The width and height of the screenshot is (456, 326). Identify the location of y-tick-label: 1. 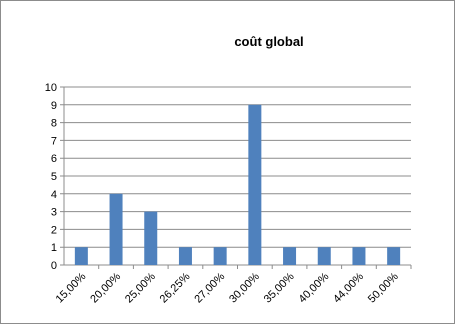
(54, 248).